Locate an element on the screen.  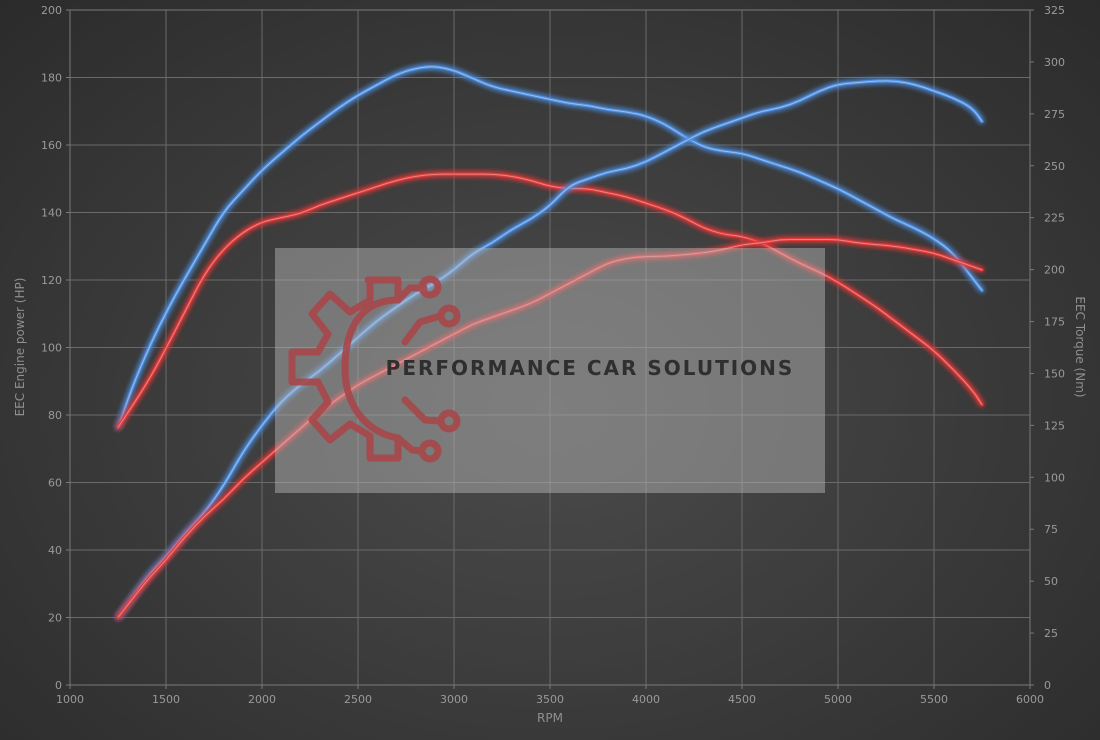
x-tick-label: 3000 is located at coordinates (454, 699).